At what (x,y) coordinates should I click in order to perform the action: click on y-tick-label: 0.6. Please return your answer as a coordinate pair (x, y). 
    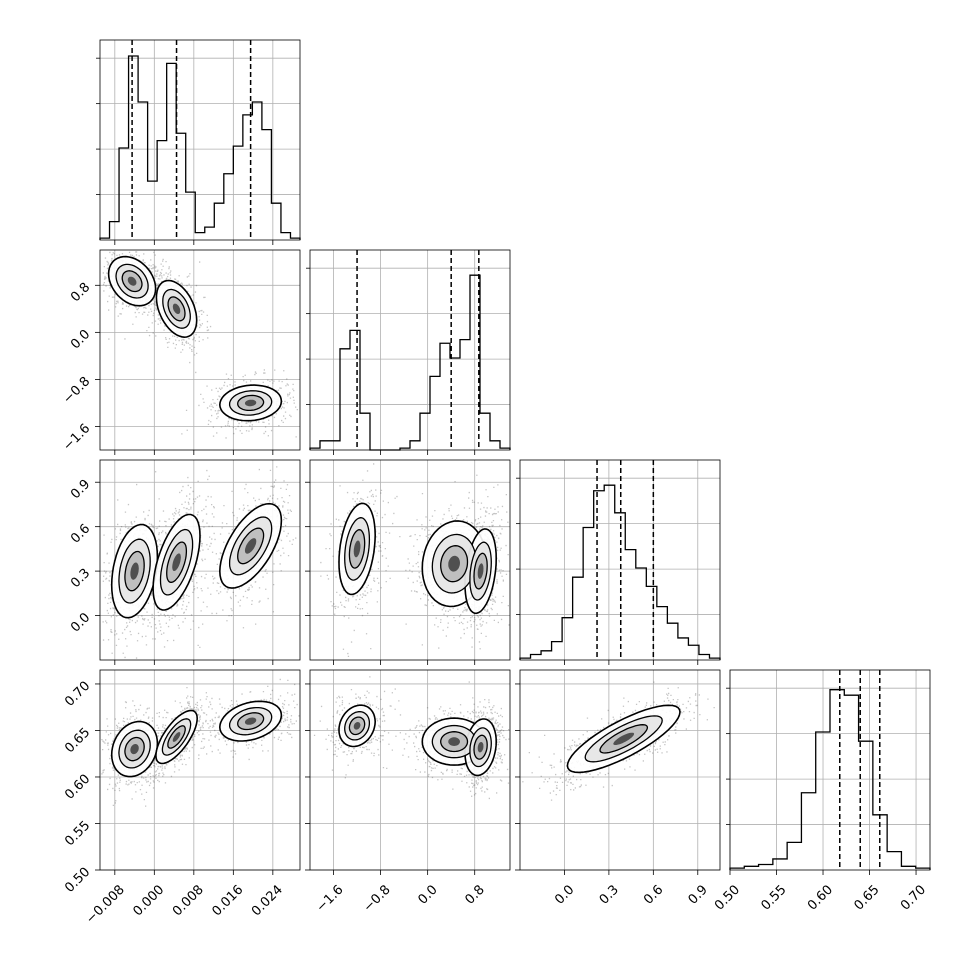
    Looking at the image, I should click on (80, 533).